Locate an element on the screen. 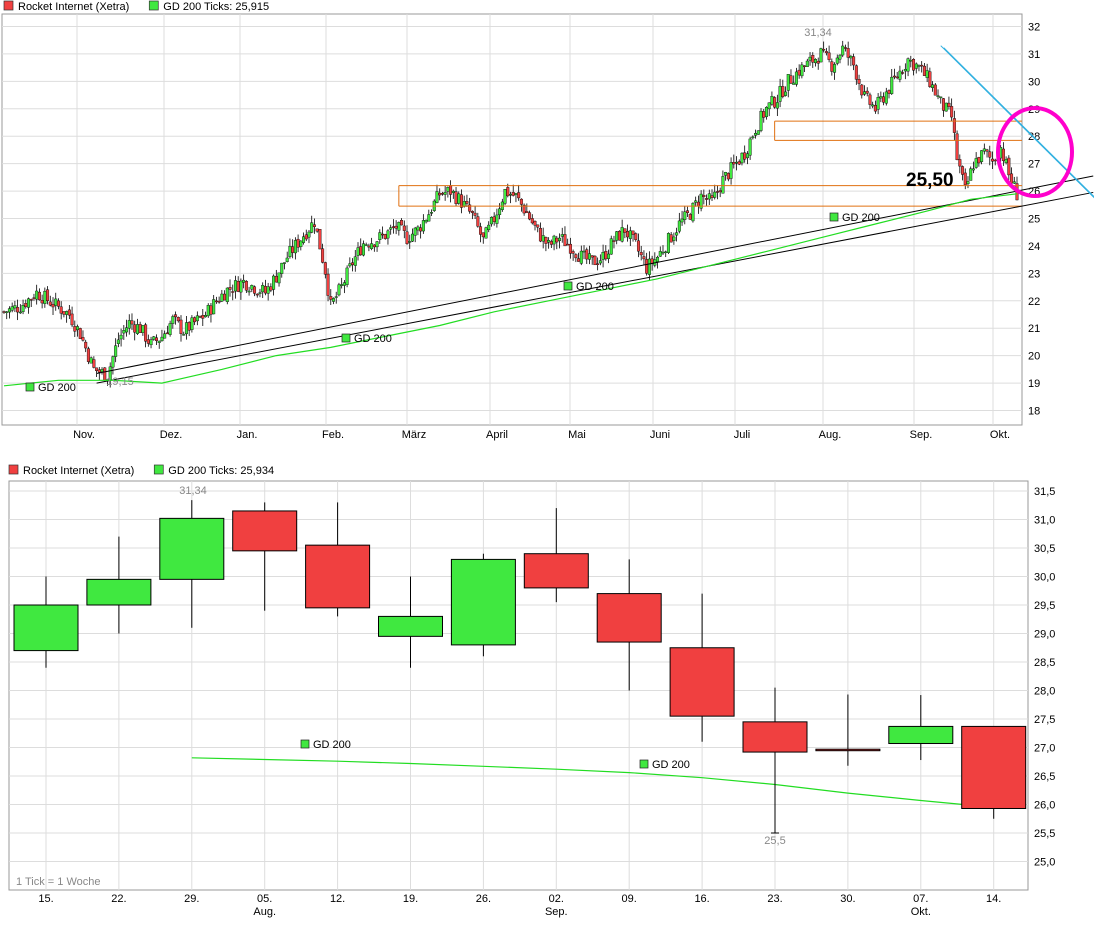 Image resolution: width=1094 pixels, height=930 pixels. chart2-y-tick: 31,0 is located at coordinates (1044, 521).